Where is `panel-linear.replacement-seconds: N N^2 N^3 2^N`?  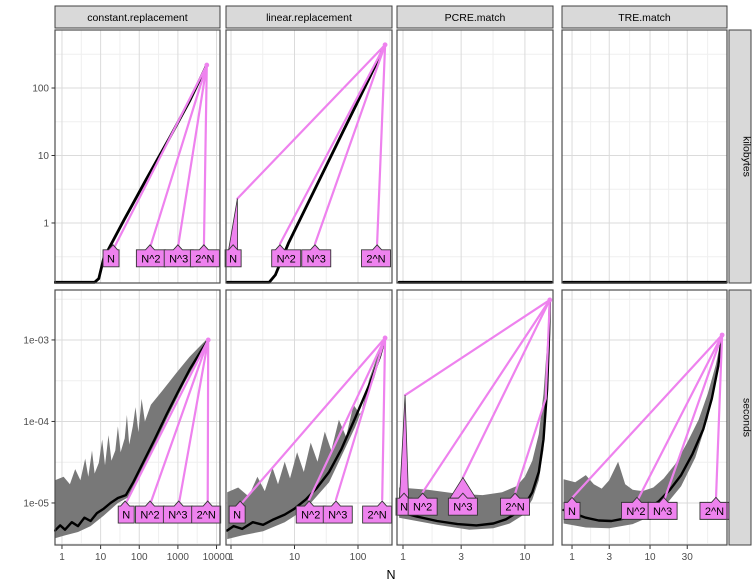 panel-linear.replacement-seconds: N N^2 N^3 2^N is located at coordinates (309, 417).